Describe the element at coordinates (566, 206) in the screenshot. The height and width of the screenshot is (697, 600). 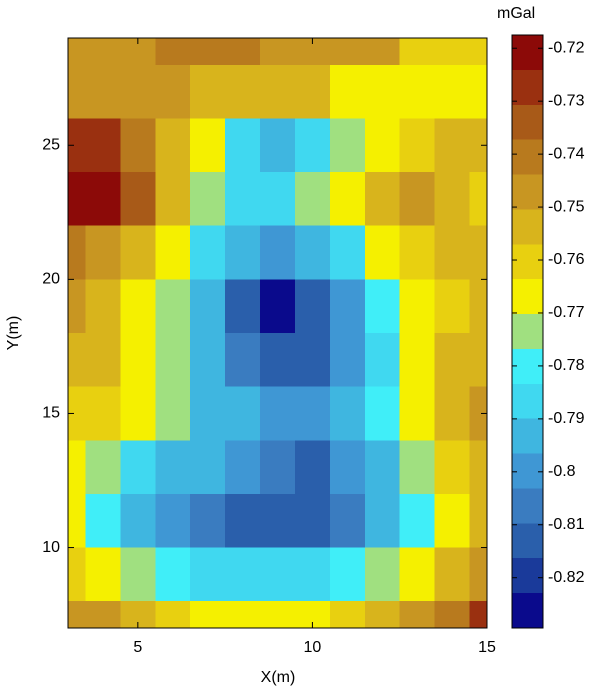
I see `colorbar-tick-label: -0.75` at that location.